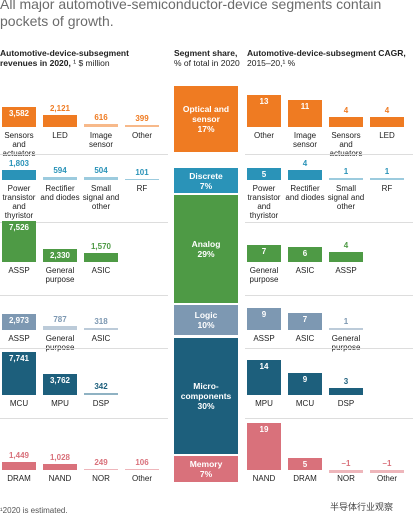  What do you see at coordinates (326, 53) in the screenshot?
I see `header-bold: Automotive-device-subsegment CAGR,` at bounding box center [326, 53].